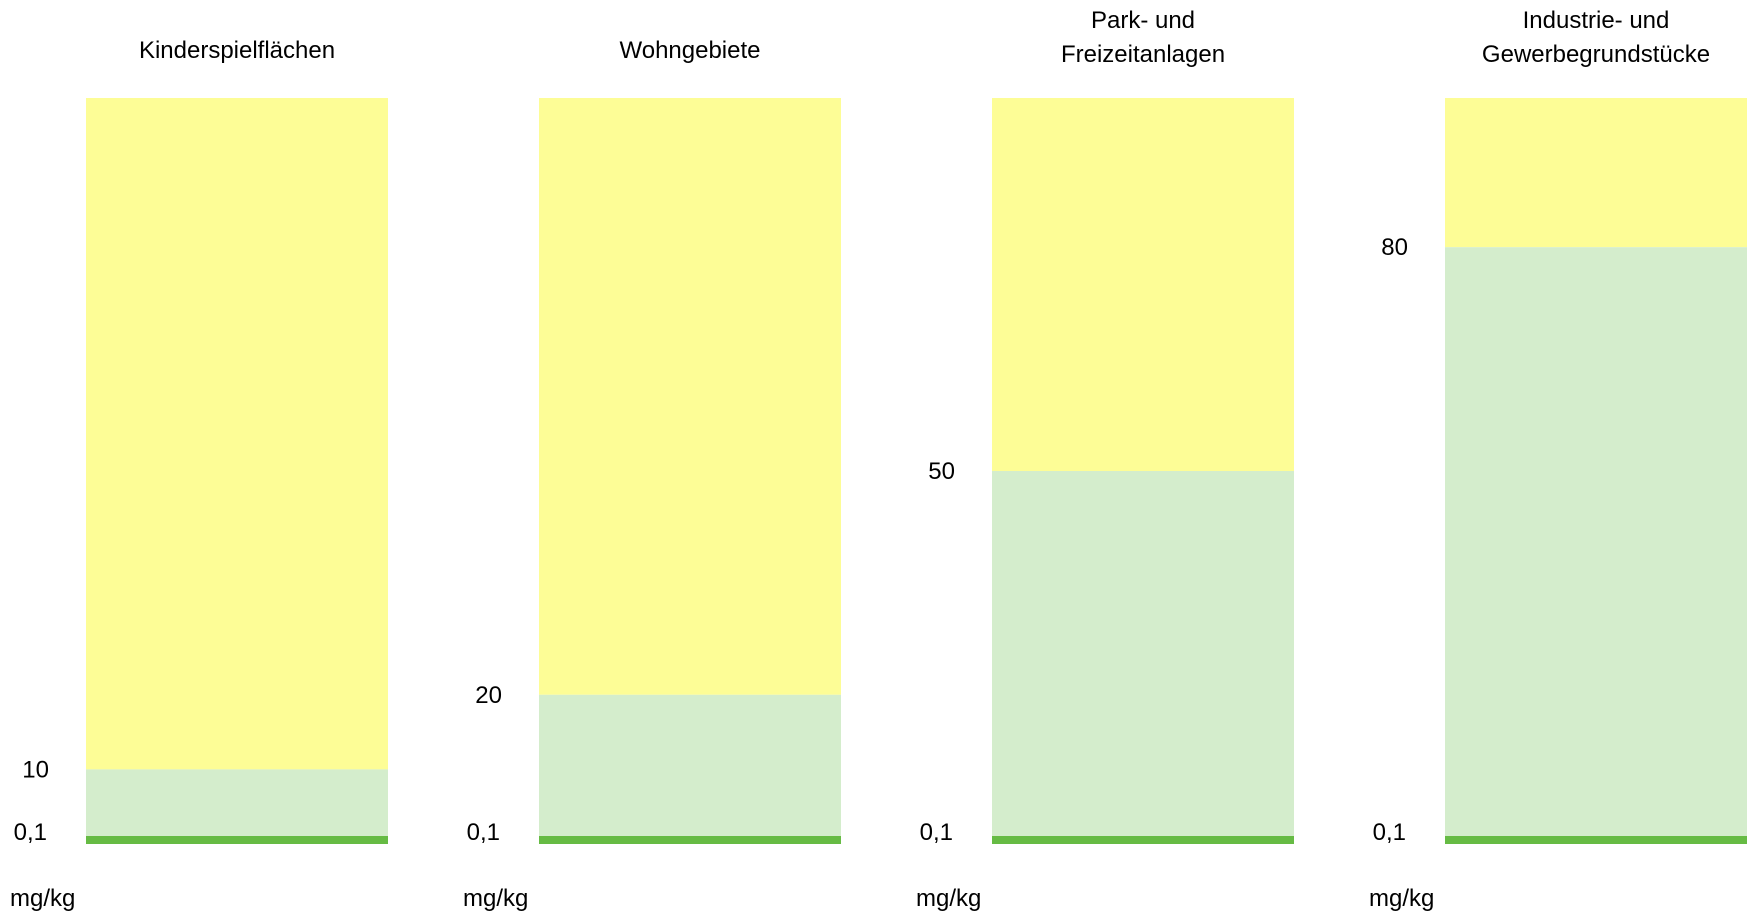 This screenshot has width=1752, height=912. I want to click on panel-title-line: Park- und, so click(1143, 20).